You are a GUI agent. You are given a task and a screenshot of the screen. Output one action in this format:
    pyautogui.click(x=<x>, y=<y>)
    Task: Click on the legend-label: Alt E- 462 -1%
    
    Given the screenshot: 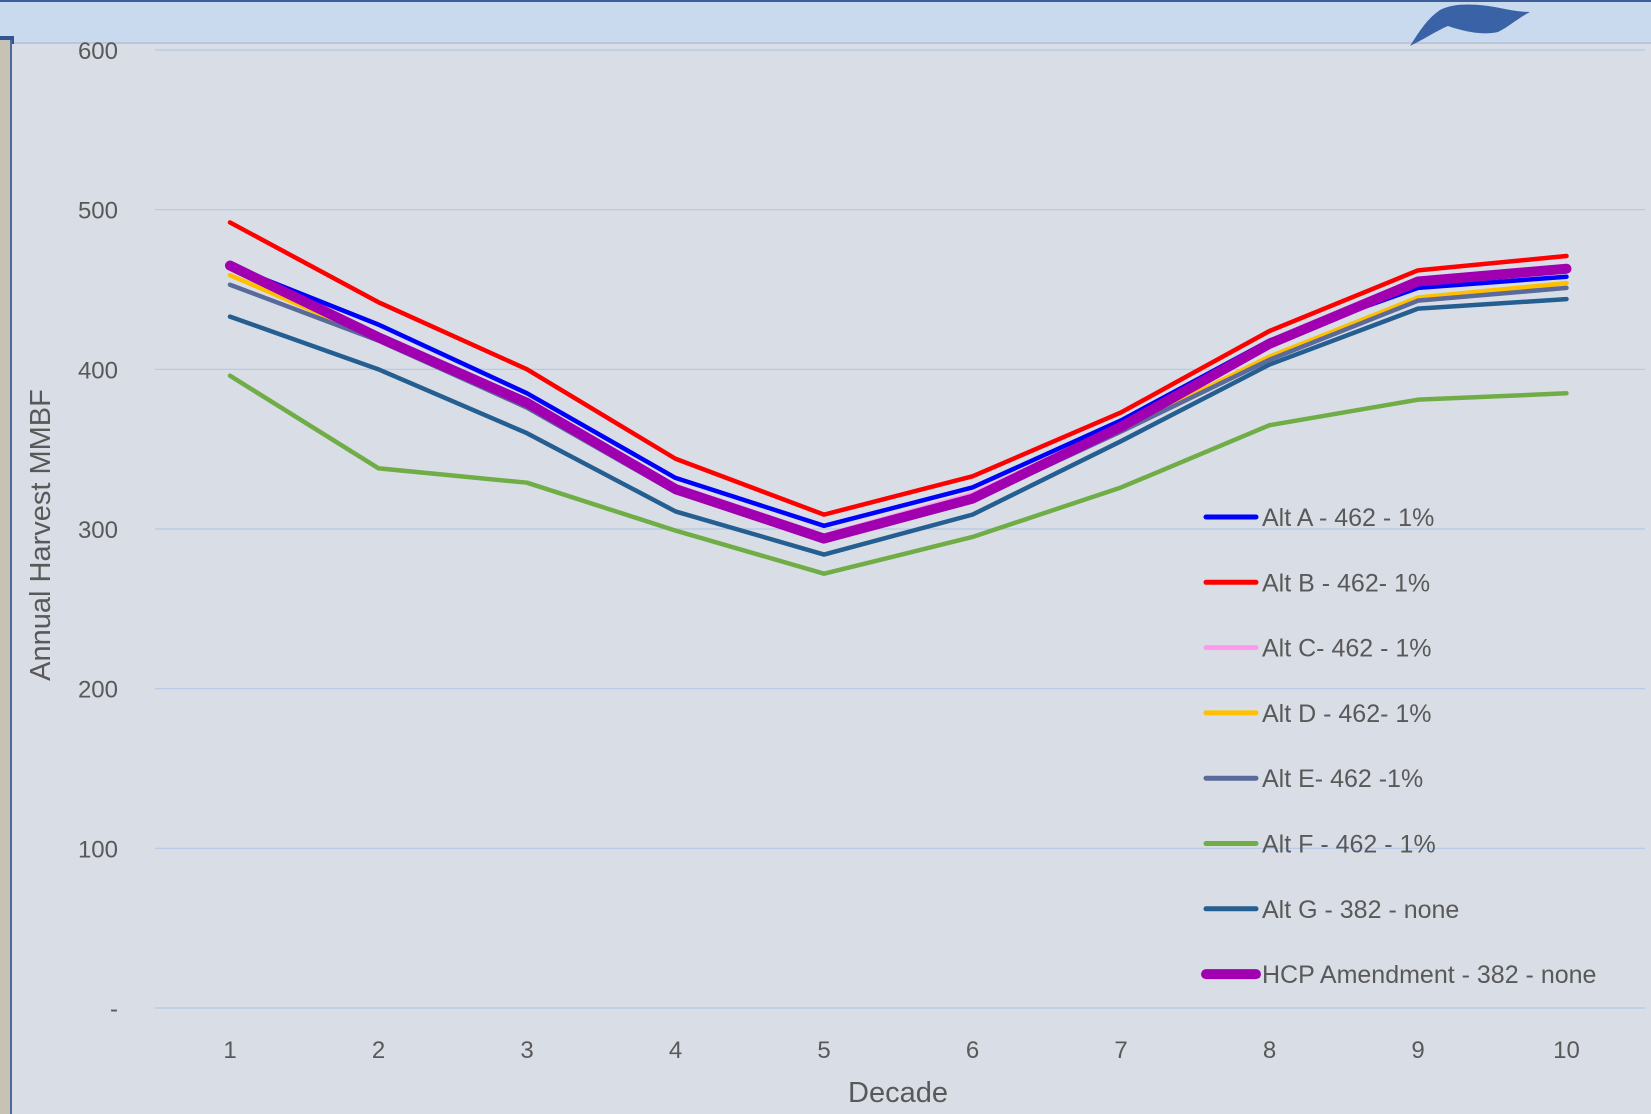 What is the action you would take?
    pyautogui.click(x=1342, y=779)
    